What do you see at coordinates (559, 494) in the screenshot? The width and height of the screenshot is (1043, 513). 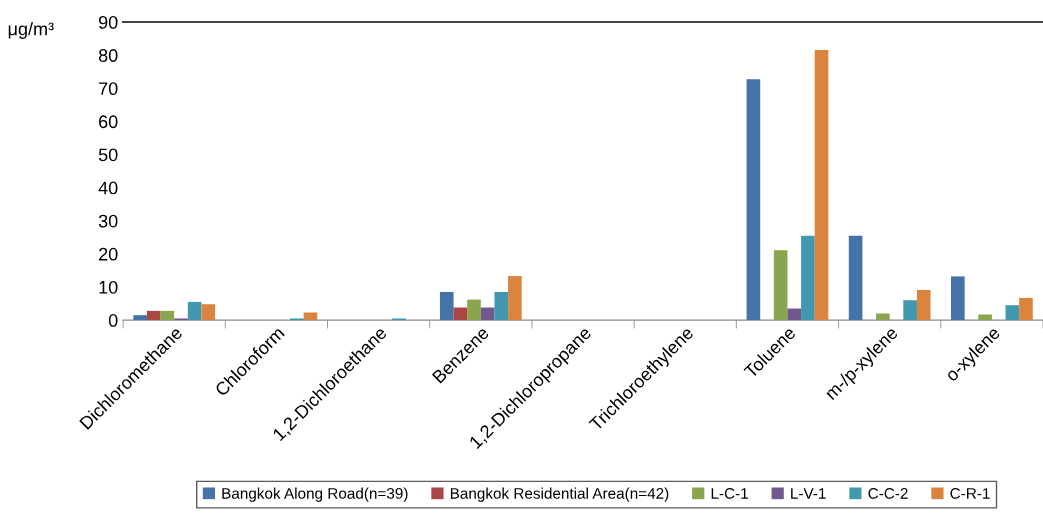 I see `legend-label: Bangkok Residential Area(n=42)` at bounding box center [559, 494].